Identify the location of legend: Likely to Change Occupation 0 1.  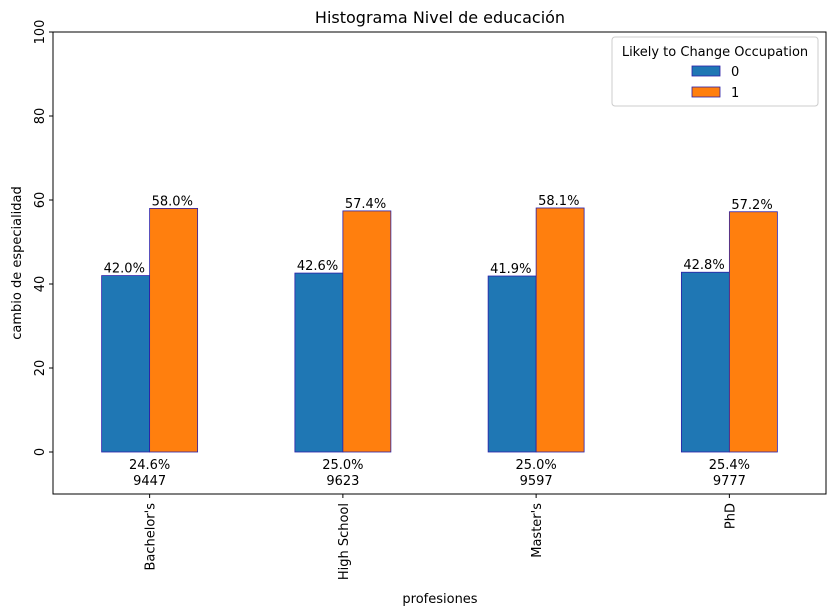
(715, 71).